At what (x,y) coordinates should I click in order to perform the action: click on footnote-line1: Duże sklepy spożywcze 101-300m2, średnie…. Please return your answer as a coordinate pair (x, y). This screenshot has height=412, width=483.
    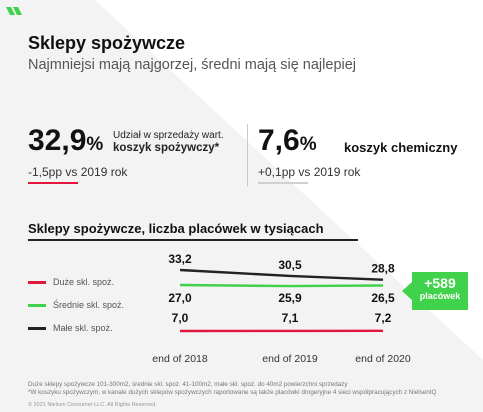
    Looking at the image, I should click on (188, 384).